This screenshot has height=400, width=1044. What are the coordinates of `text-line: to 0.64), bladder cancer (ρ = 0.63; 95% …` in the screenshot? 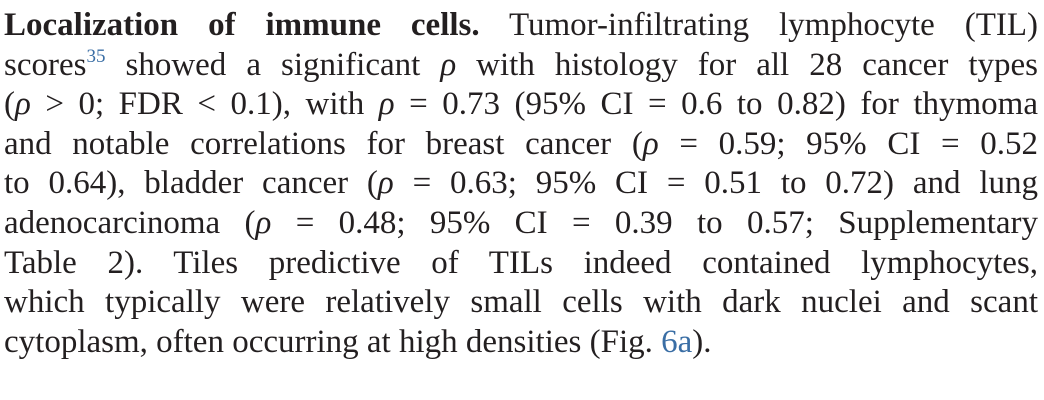 It's located at (521, 184).